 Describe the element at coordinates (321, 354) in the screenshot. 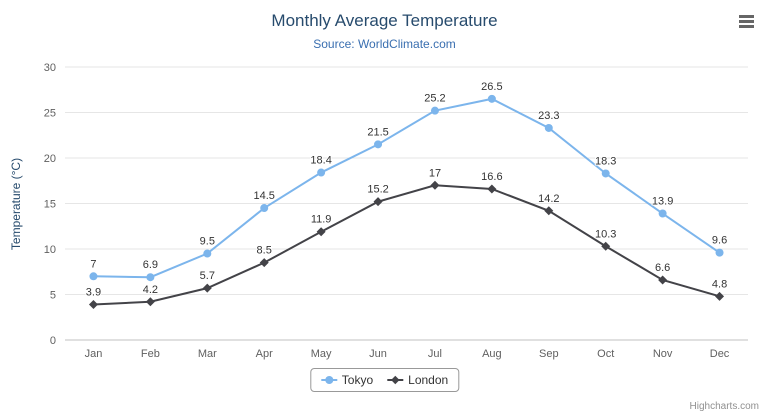

I see `x-tick-label: May` at that location.